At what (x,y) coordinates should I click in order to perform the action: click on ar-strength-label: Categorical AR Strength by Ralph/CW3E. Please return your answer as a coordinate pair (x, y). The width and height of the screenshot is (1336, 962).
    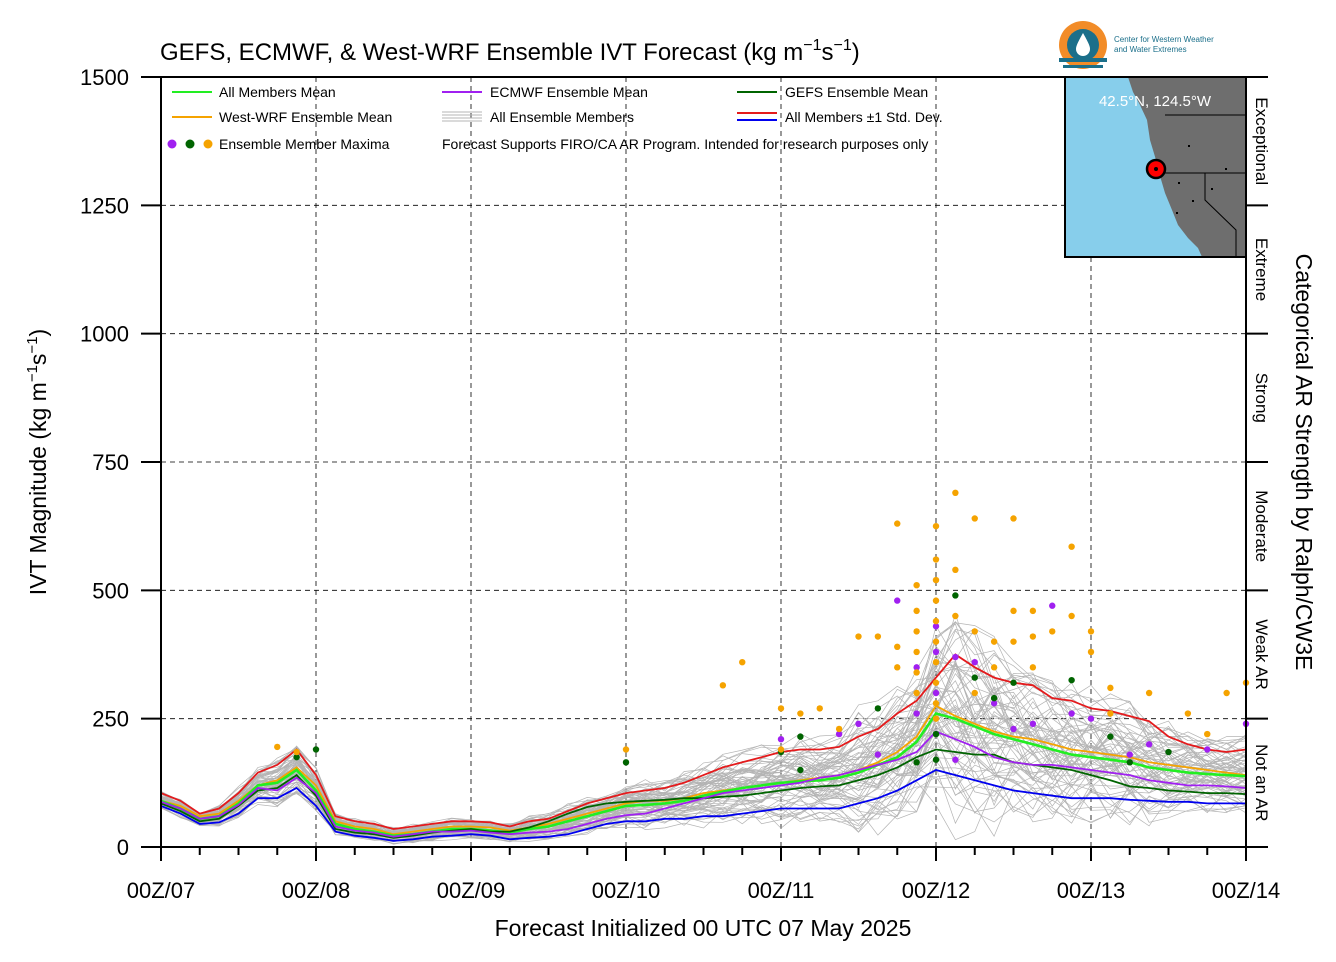
    Looking at the image, I should click on (1304, 462).